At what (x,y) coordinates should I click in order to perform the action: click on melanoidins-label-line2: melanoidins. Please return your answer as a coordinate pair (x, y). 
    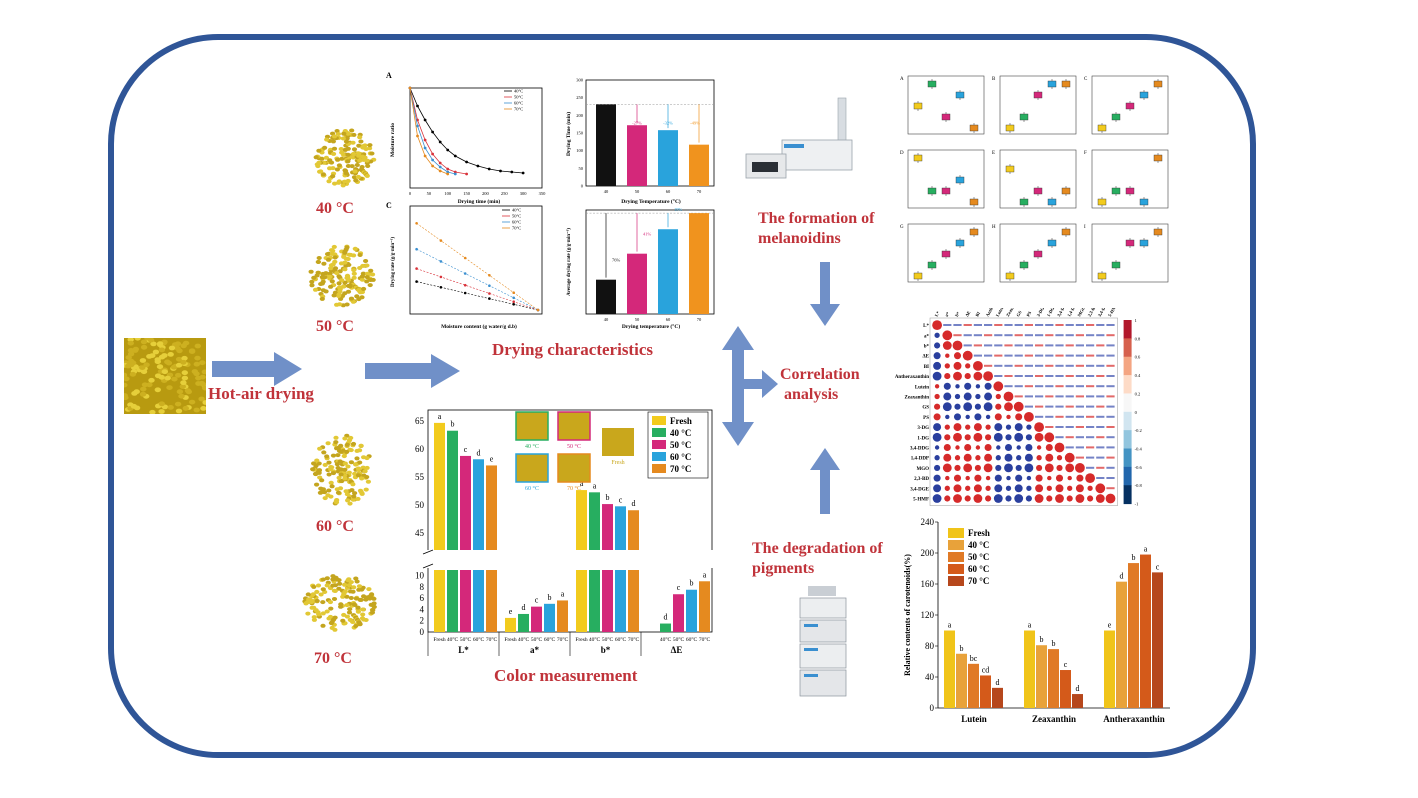
    Looking at the image, I should click on (799, 238).